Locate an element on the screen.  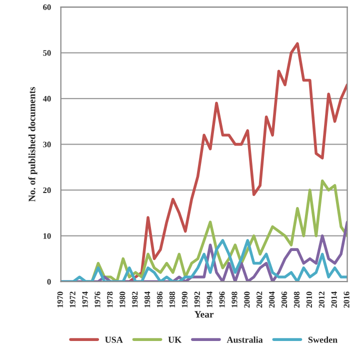
x-tick-label: 1974 is located at coordinates (85, 299).